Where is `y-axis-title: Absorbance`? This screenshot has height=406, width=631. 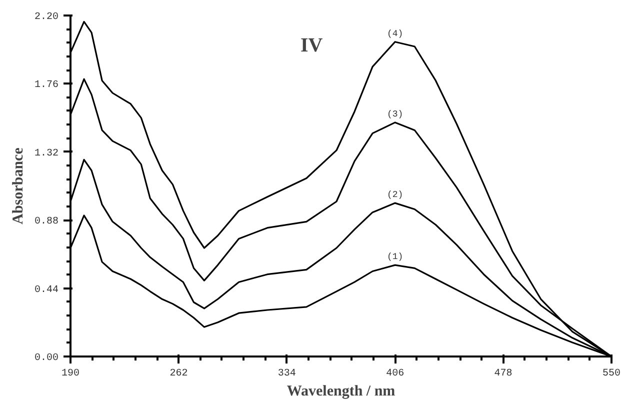 y-axis-title: Absorbance is located at coordinates (18, 185).